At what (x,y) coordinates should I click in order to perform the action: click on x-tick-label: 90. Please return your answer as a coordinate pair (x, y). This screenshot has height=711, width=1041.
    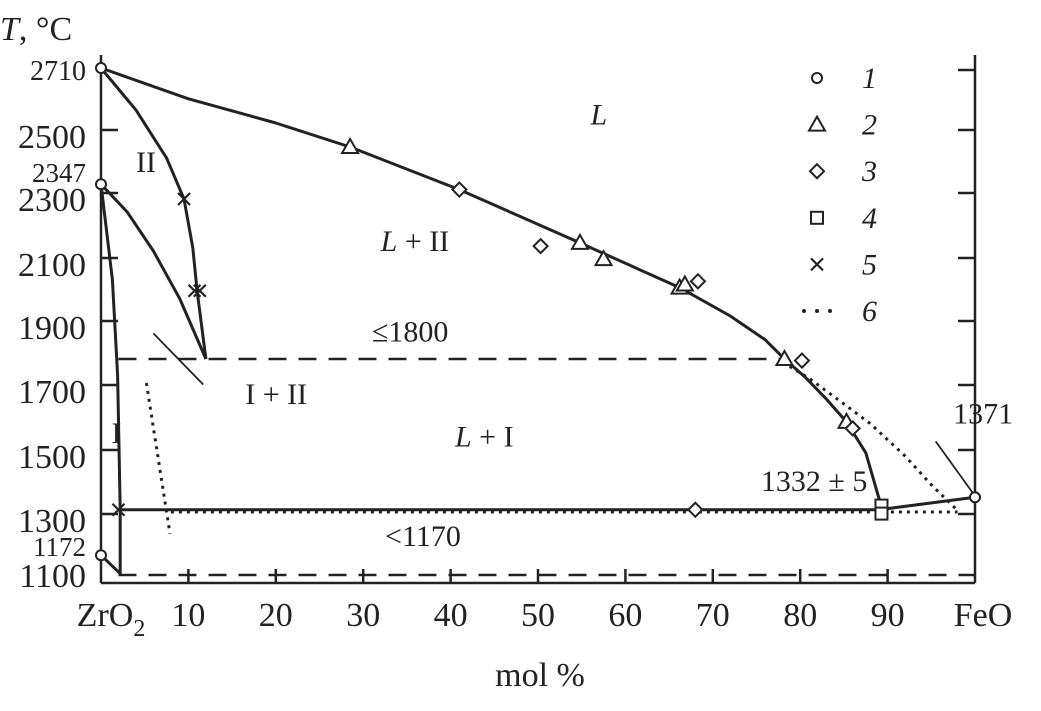
    Looking at the image, I should click on (888, 615).